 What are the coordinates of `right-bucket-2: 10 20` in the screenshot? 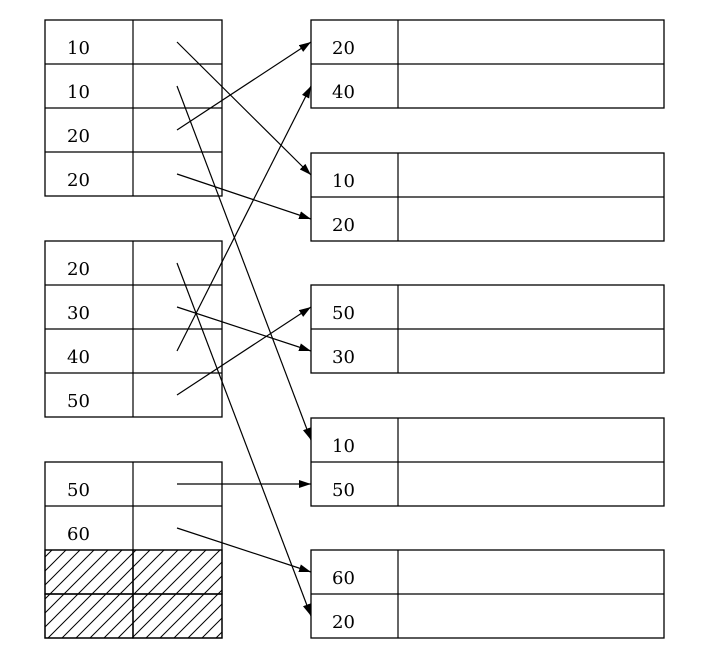 It's located at (487, 197).